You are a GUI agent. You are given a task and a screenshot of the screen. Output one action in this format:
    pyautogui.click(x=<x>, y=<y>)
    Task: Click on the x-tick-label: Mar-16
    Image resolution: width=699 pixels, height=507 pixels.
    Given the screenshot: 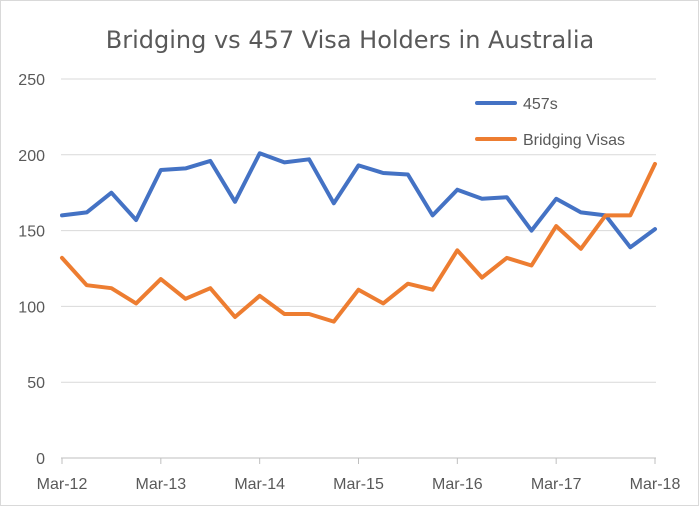 What is the action you would take?
    pyautogui.click(x=457, y=484)
    